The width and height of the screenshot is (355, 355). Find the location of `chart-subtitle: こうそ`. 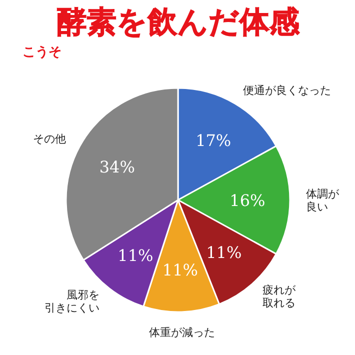

chart-subtitle: こうそ is located at coordinates (42, 52).